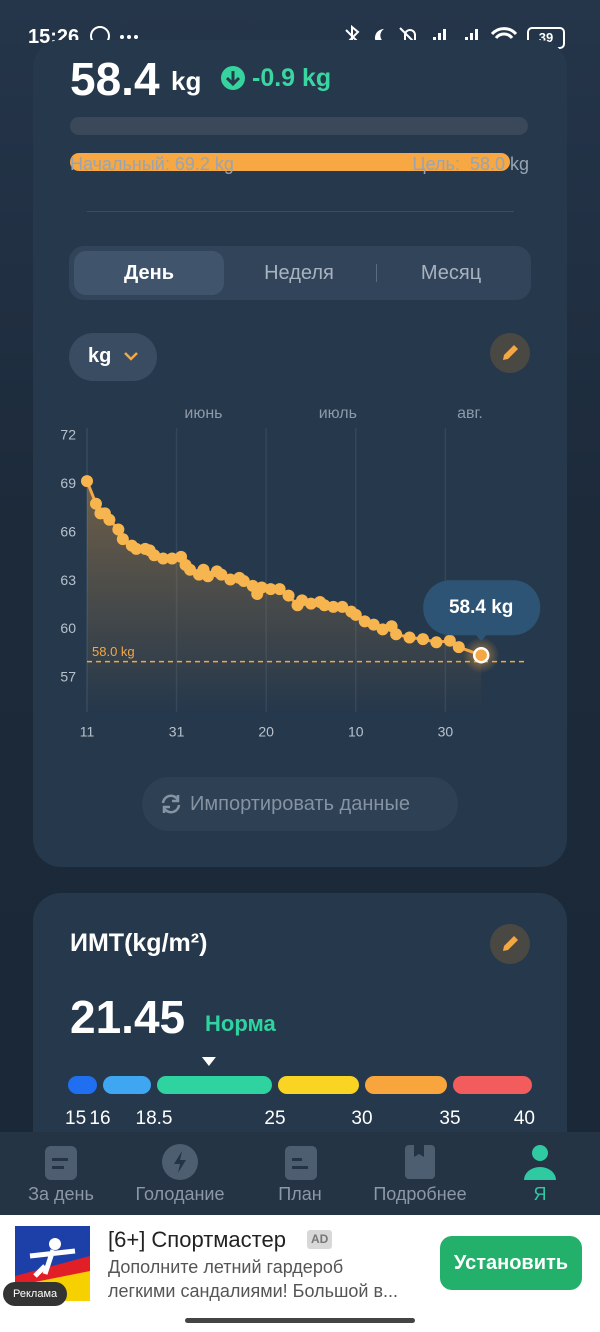 The height and width of the screenshot is (1332, 600). What do you see at coordinates (177, 732) in the screenshot?
I see `x-tick-label: 31` at bounding box center [177, 732].